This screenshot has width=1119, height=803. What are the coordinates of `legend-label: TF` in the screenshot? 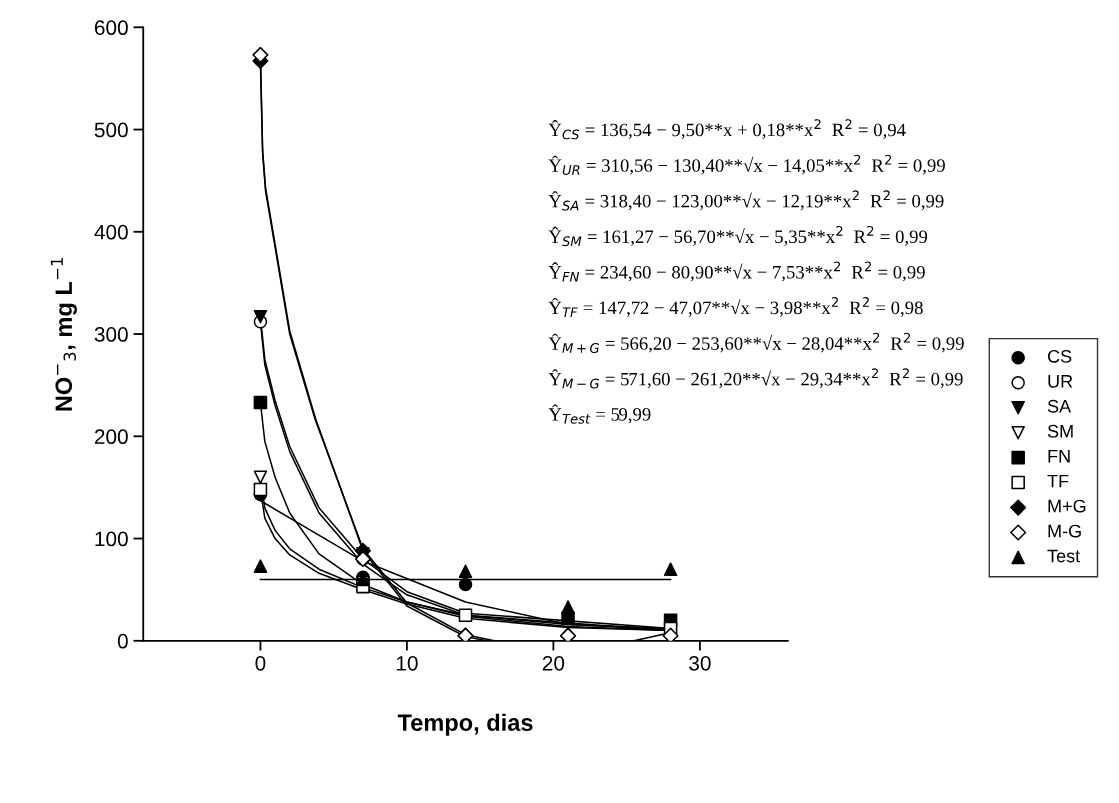 It's located at (1058, 481).